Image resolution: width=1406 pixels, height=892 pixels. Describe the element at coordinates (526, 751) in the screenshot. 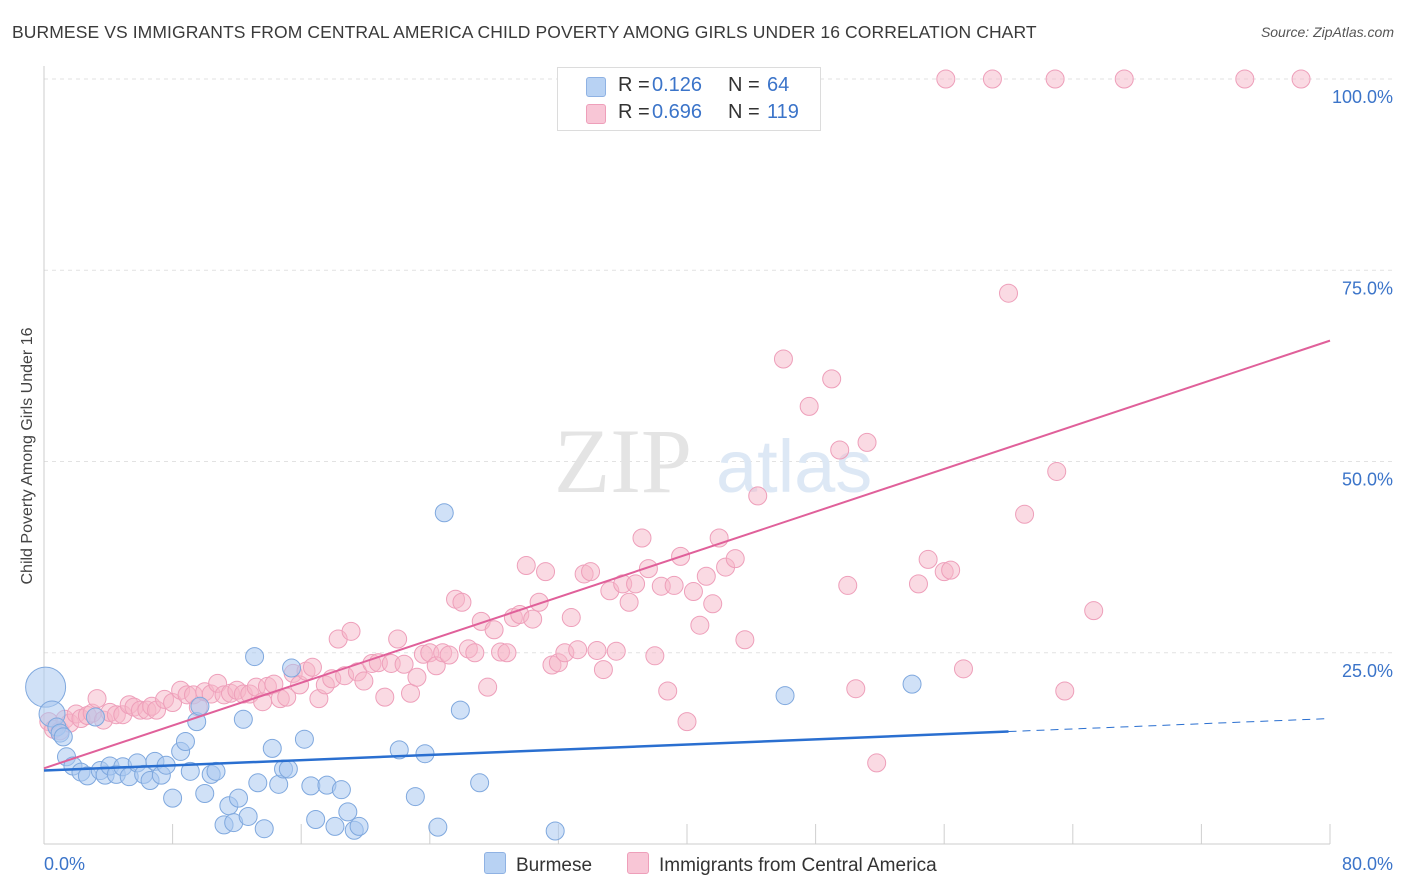

I see `trend-line-burmese` at that location.